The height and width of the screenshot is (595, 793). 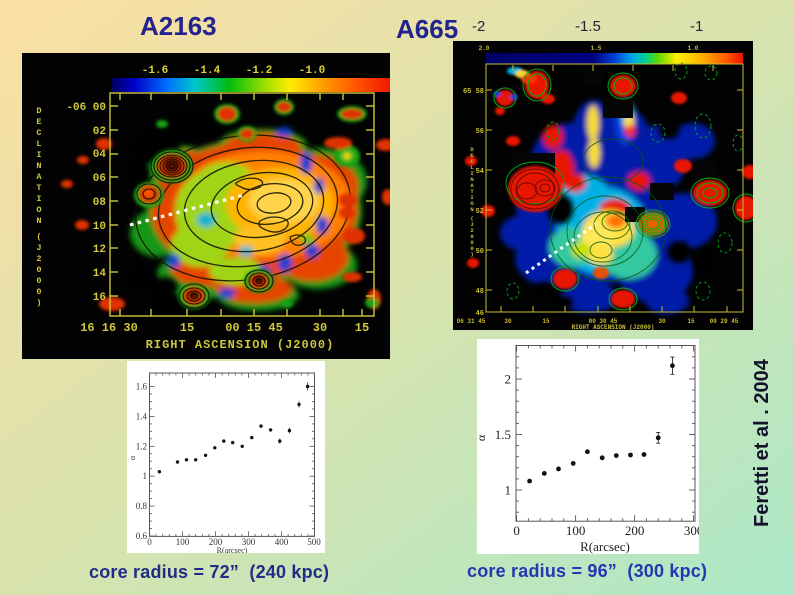 What do you see at coordinates (480, 292) in the screenshot?
I see `svg-text: 48` at bounding box center [480, 292].